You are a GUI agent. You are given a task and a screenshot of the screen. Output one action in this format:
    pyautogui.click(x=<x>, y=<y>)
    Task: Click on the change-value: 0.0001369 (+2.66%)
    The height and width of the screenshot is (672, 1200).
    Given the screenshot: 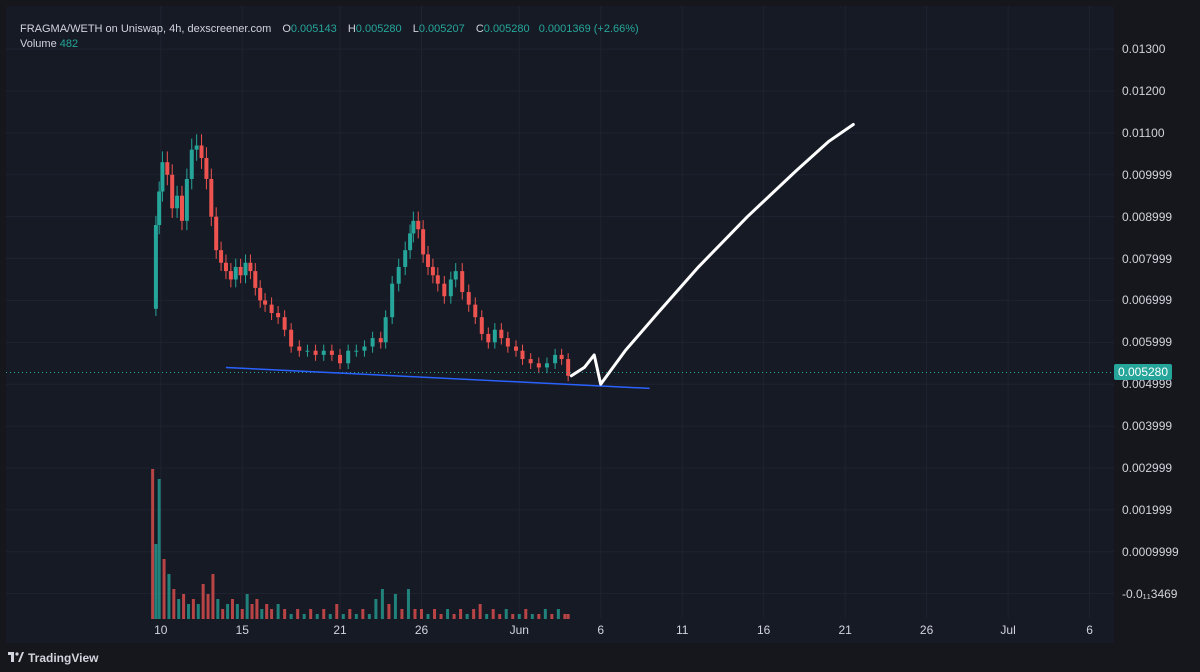 What is the action you would take?
    pyautogui.click(x=588, y=29)
    